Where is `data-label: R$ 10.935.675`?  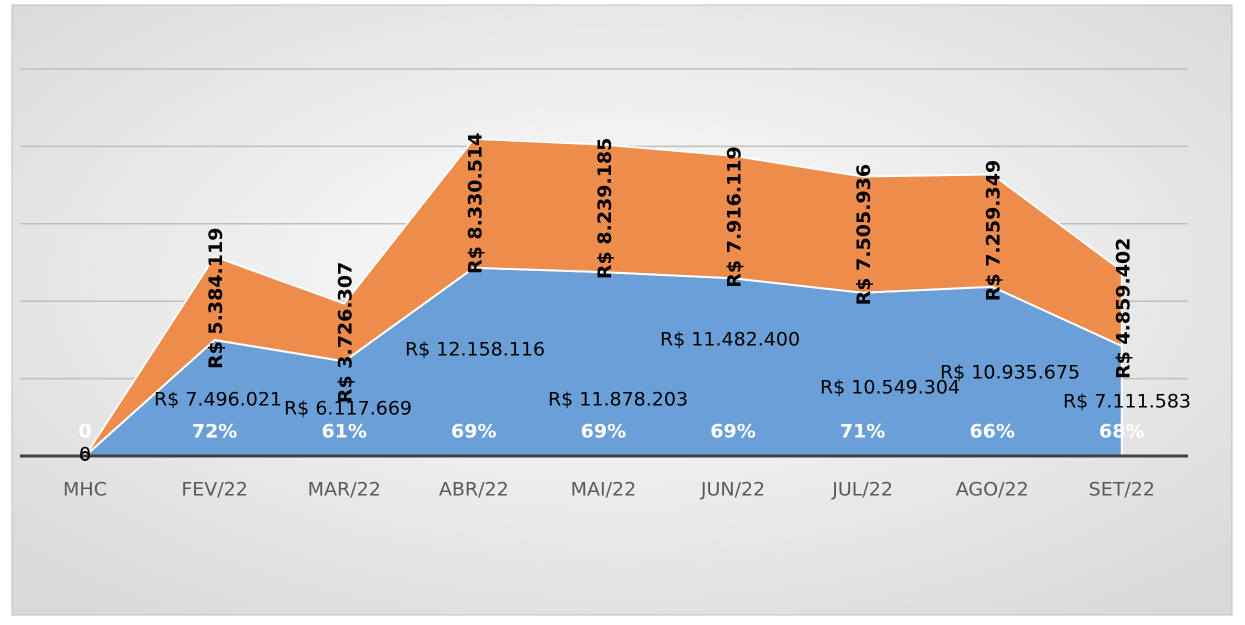 data-label: R$ 10.935.675 is located at coordinates (1010, 373).